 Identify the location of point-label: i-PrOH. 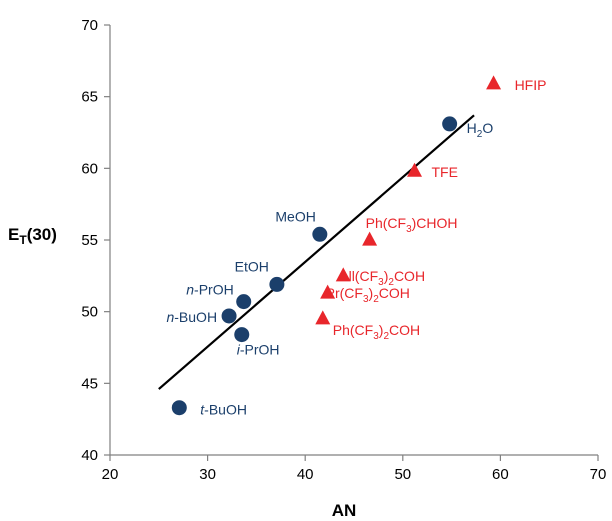
(258, 350).